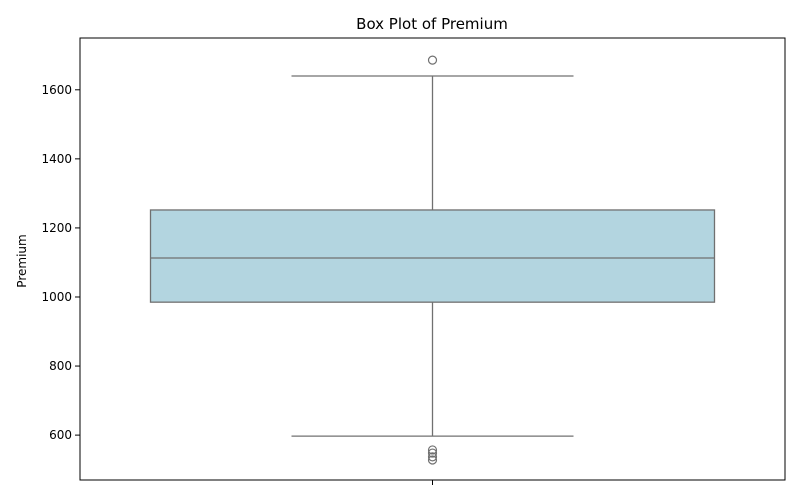 This screenshot has height=500, width=800. I want to click on chart-title: Box Plot of Premium, so click(432, 24).